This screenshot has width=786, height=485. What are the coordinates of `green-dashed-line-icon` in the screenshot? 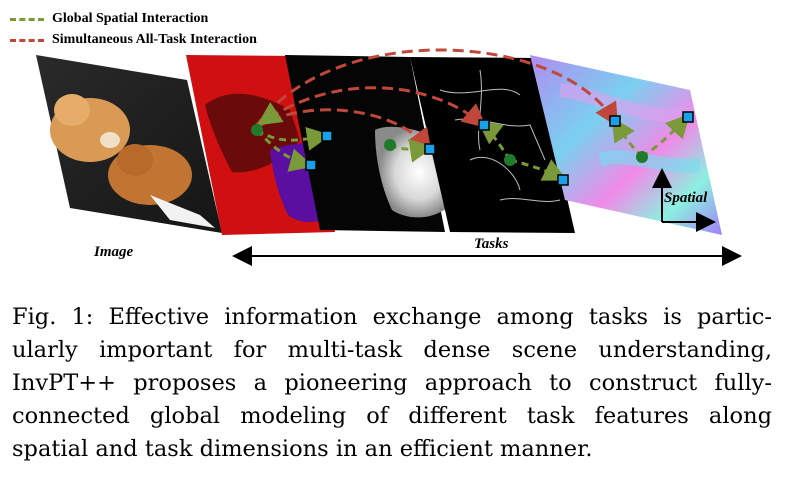 It's located at (27, 19).